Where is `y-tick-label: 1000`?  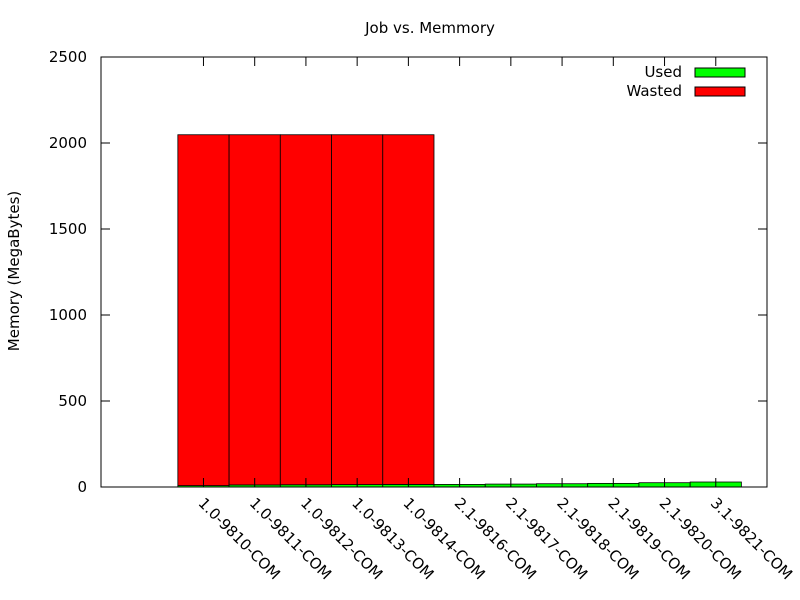 y-tick-label: 1000 is located at coordinates (68, 315).